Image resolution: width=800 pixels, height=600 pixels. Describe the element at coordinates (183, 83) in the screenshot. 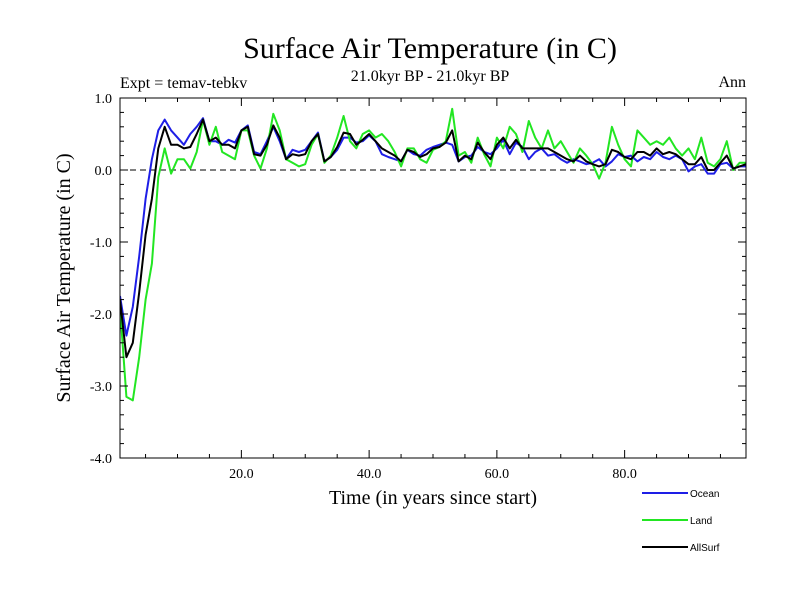

I see `experiment-label: Expt = temav-tebkv` at that location.